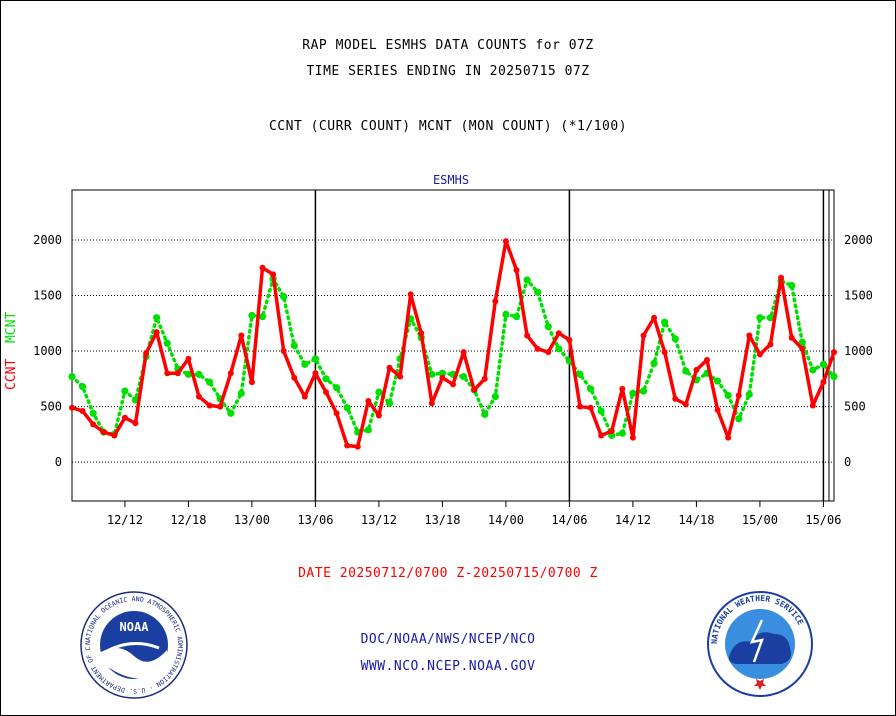 Image resolution: width=896 pixels, height=716 pixels. What do you see at coordinates (633, 520) in the screenshot?
I see `x-tick-label: 14/12` at bounding box center [633, 520].